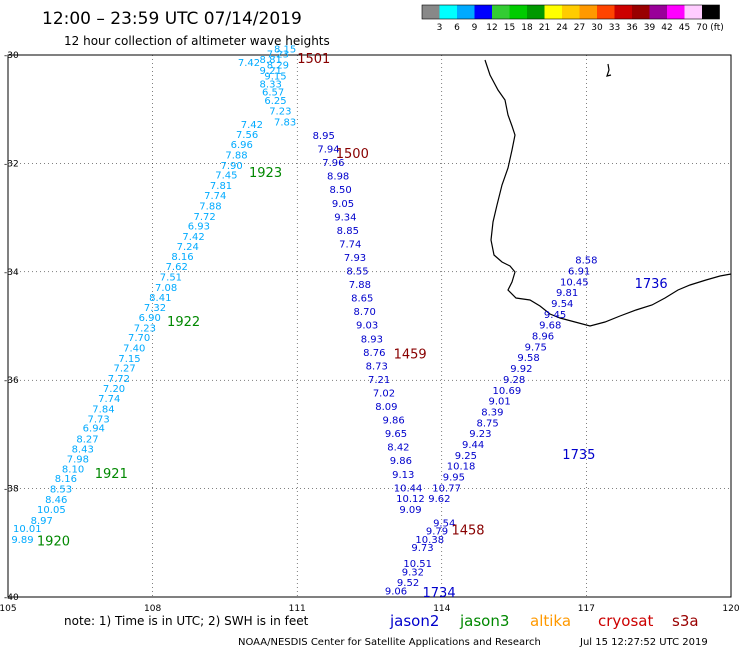  Describe the element at coordinates (22, 540) in the screenshot. I see `wave-height-value: 9.89` at that location.